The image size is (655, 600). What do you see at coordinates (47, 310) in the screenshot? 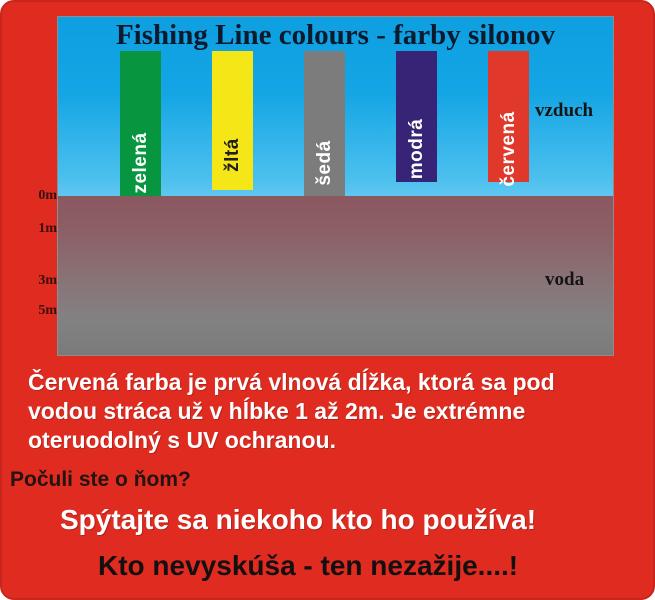
I see `depth-tick-5m: 5m` at bounding box center [47, 310].